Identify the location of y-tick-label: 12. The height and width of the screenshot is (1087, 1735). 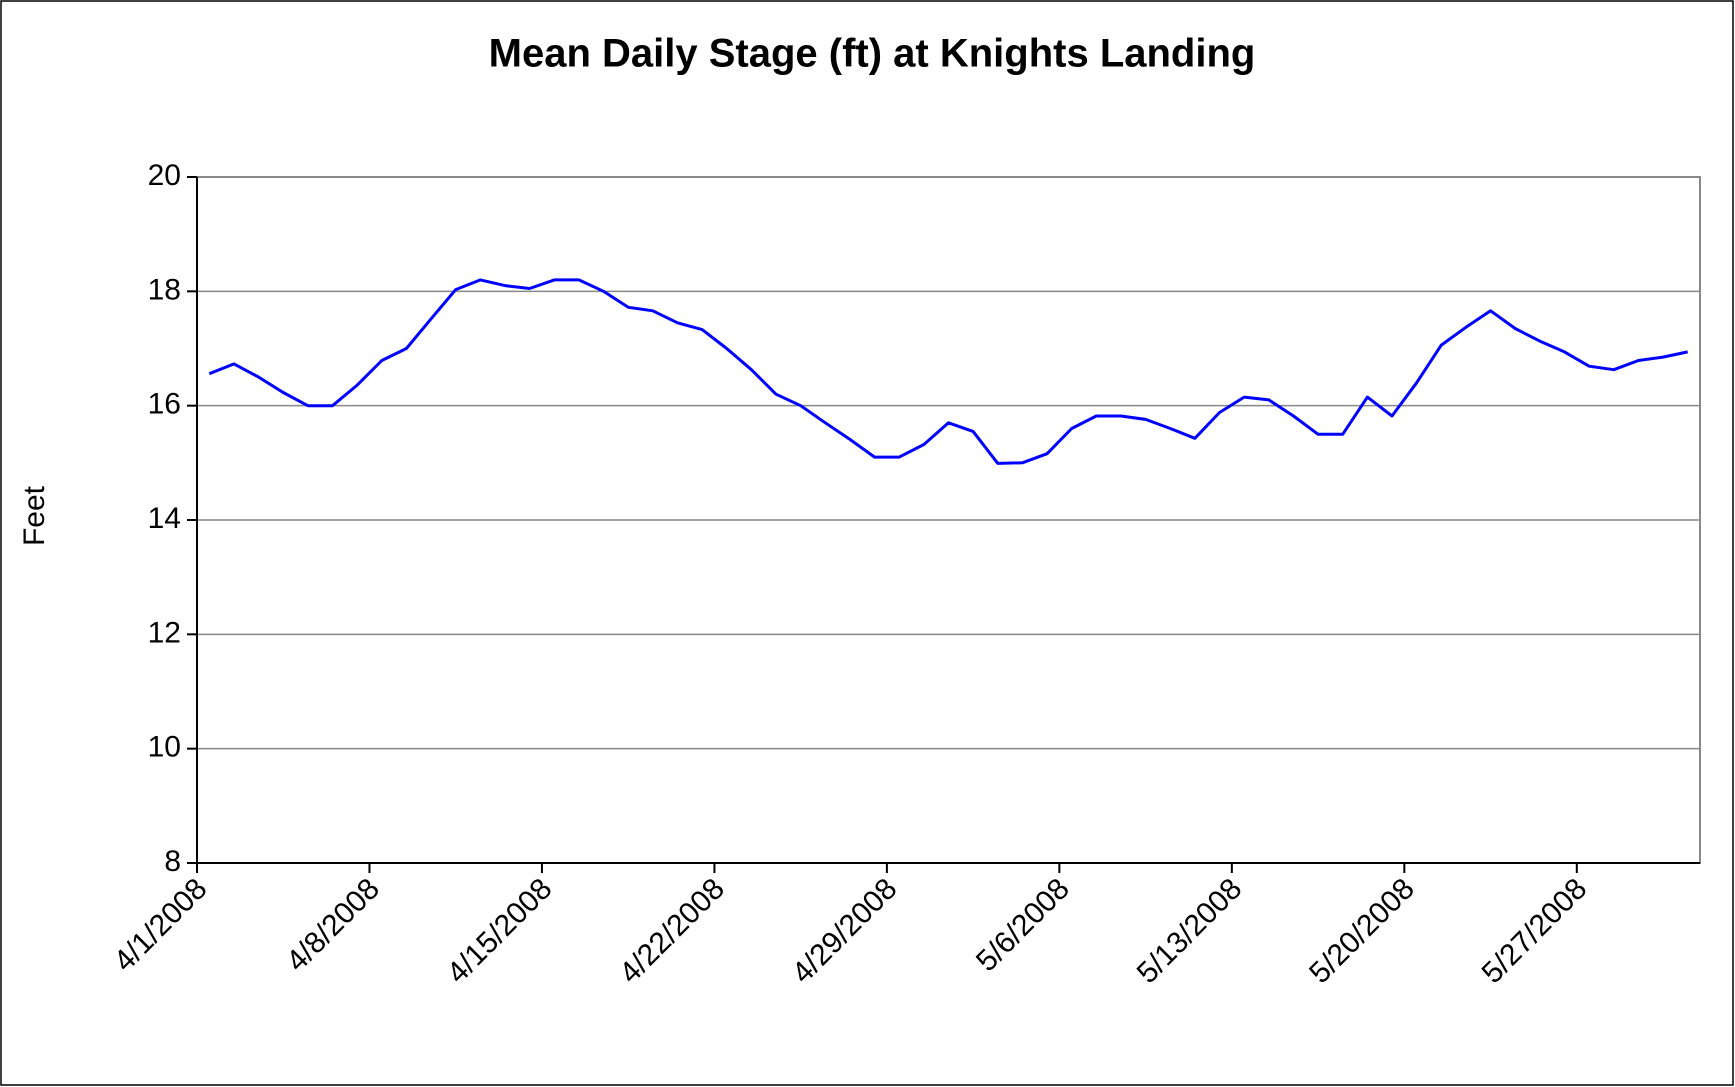
(164, 632).